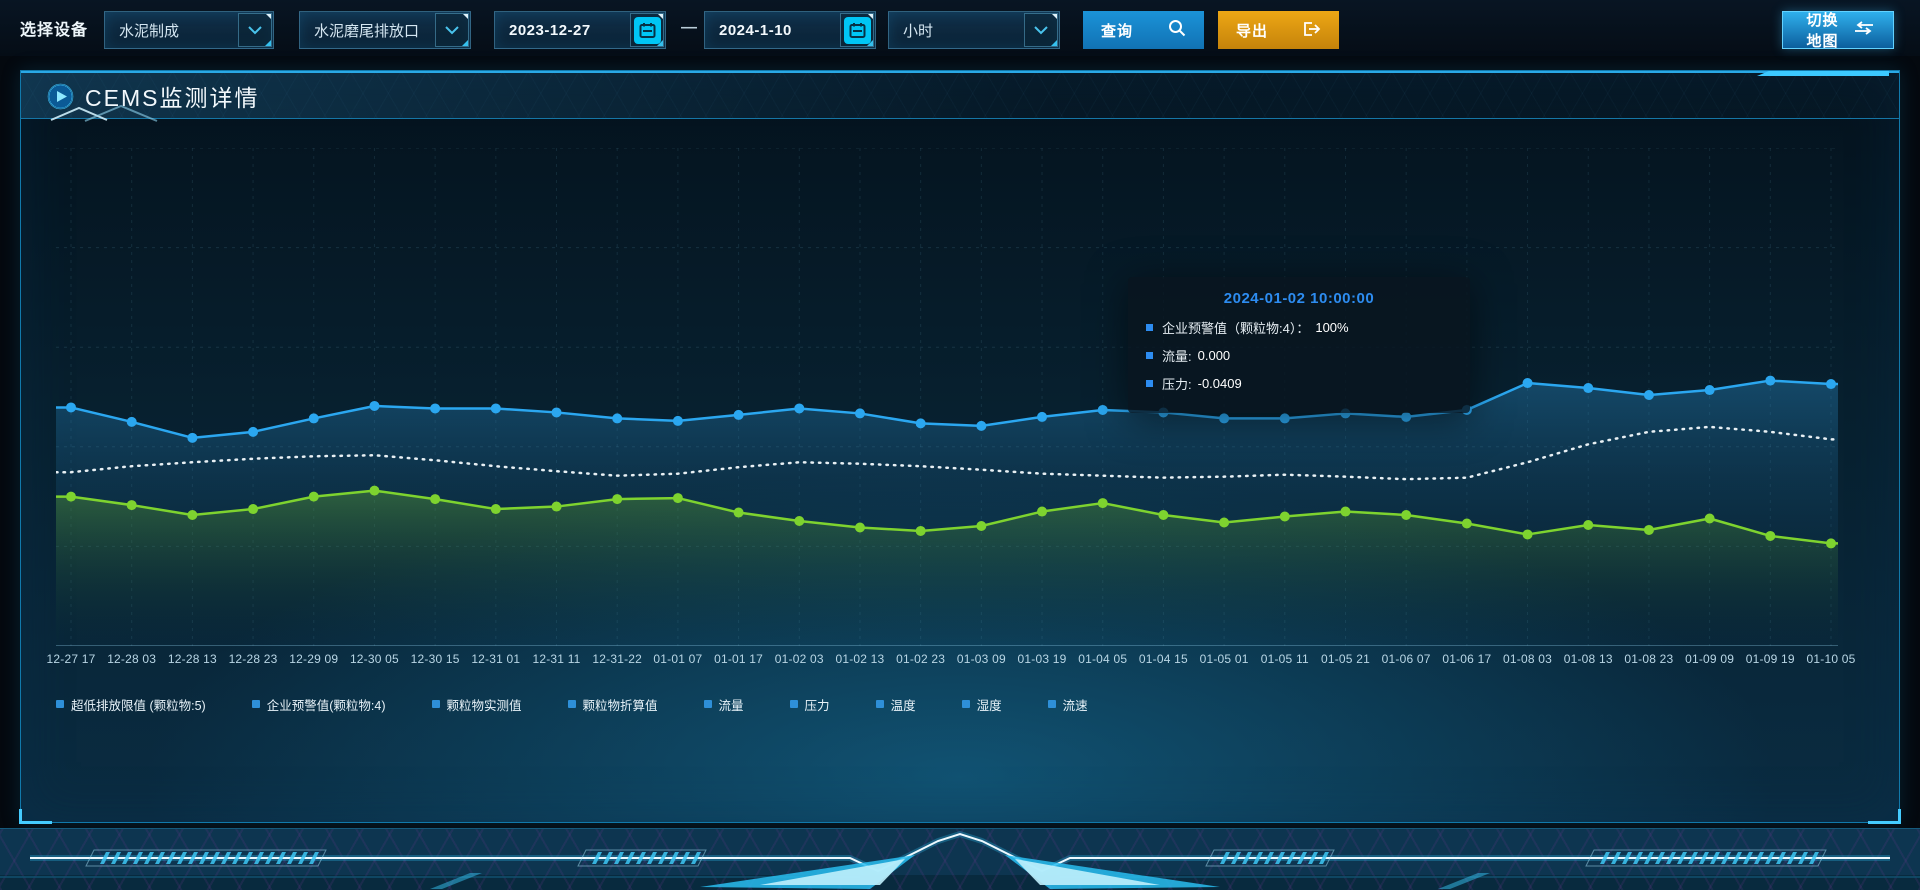 This screenshot has width=1920, height=890. What do you see at coordinates (921, 659) in the screenshot?
I see `x-axis-label: 01-02 23` at bounding box center [921, 659].